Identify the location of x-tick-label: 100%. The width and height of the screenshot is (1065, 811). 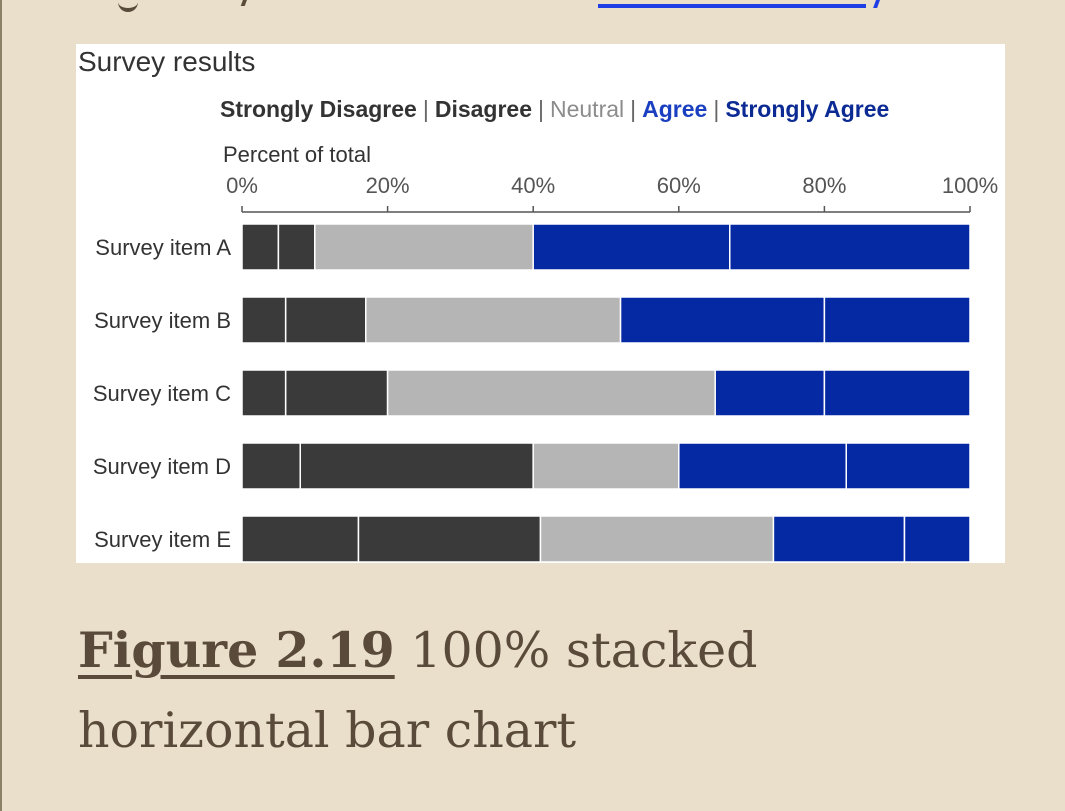
(970, 185).